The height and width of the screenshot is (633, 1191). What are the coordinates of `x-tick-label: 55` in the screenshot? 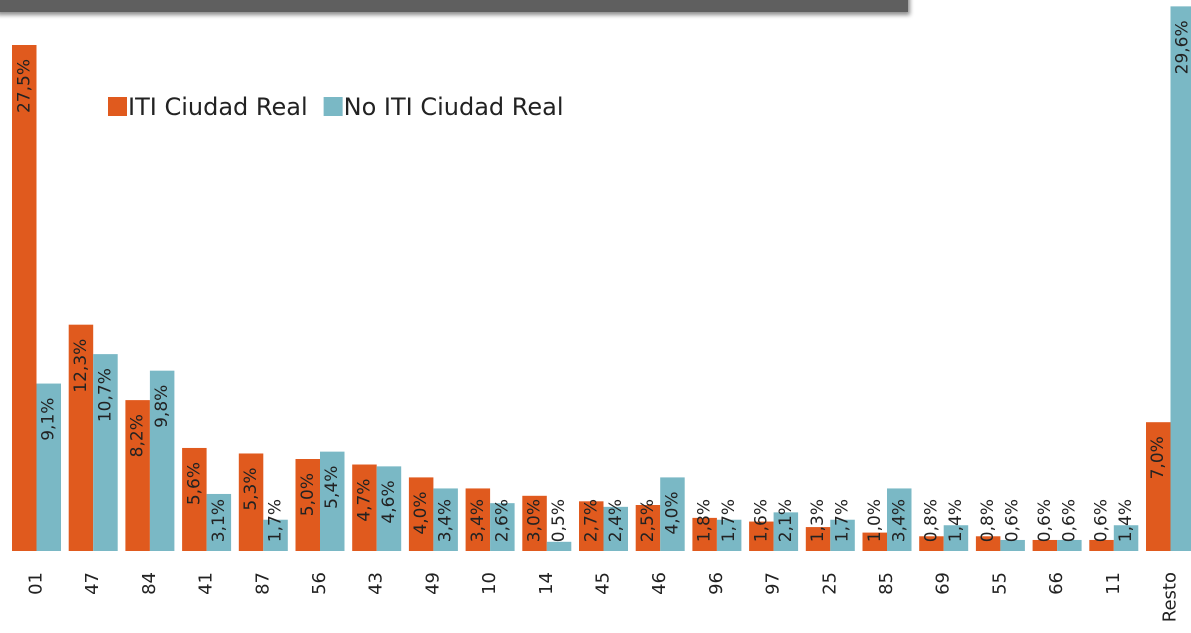 It's located at (999, 583).